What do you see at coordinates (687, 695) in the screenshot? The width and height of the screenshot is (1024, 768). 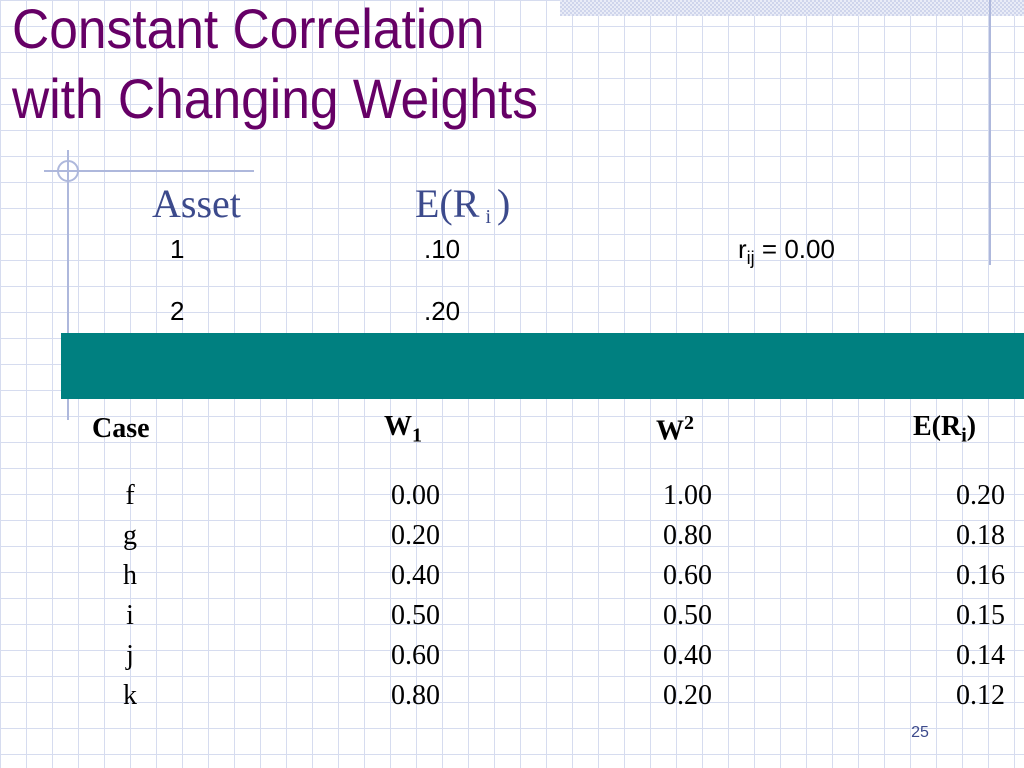 I see `w2-cell: 0.20` at bounding box center [687, 695].